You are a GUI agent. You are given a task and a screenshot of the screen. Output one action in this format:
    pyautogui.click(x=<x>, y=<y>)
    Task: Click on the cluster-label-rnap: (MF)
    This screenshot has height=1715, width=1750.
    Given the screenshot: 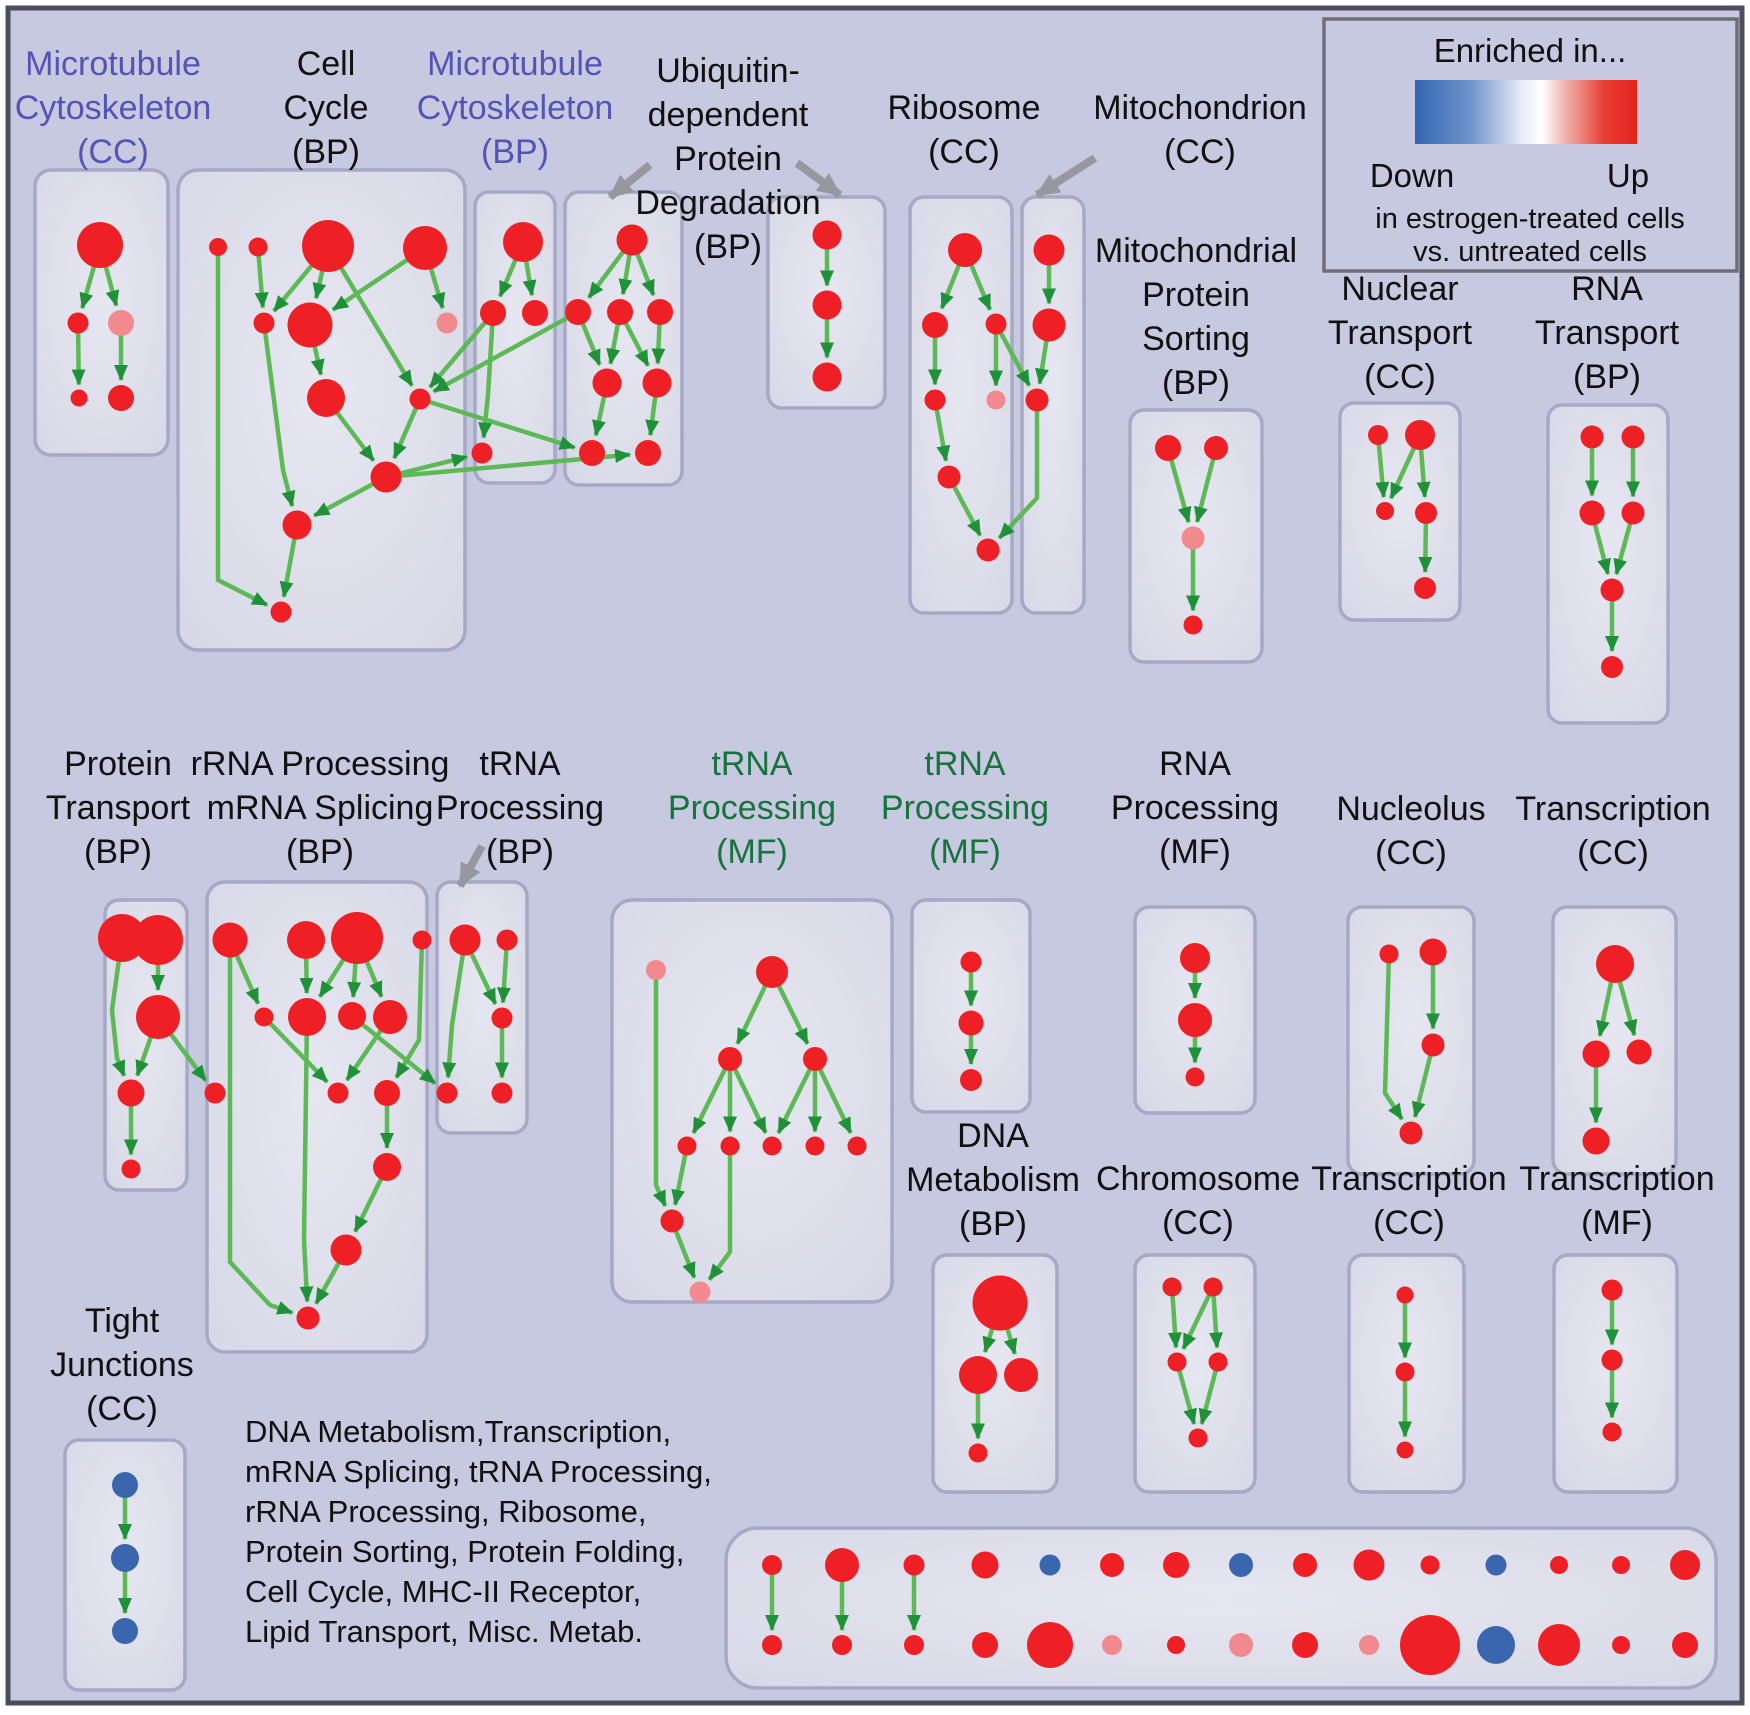 What is the action you would take?
    pyautogui.click(x=1195, y=852)
    